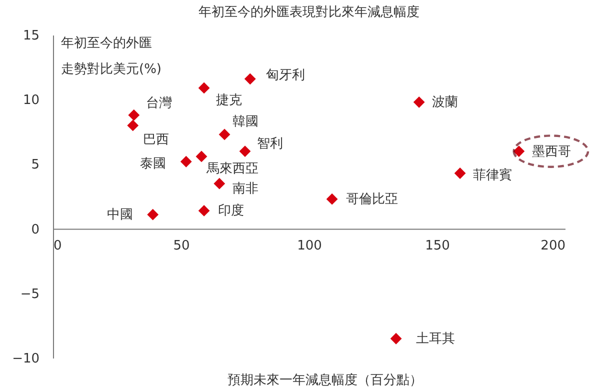 The width and height of the screenshot is (597, 392). What do you see at coordinates (119, 215) in the screenshot?
I see `annotation: 中國` at bounding box center [119, 215].